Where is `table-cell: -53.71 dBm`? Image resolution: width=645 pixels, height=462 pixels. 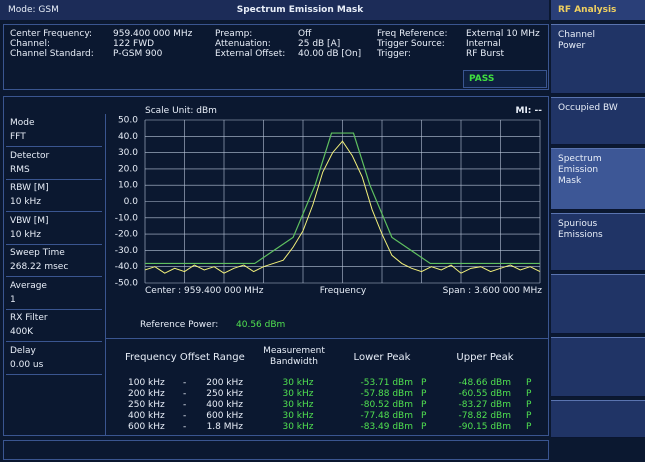
table-cell: -53.71 dBm is located at coordinates (386, 383).